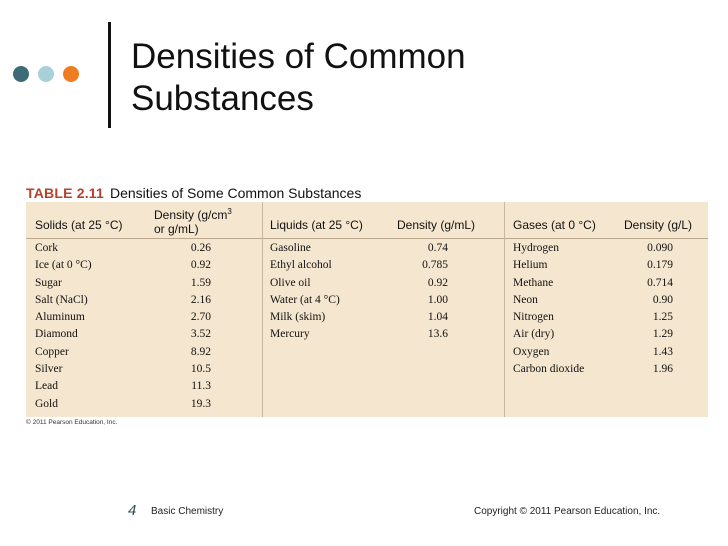 The width and height of the screenshot is (728, 546). What do you see at coordinates (200, 299) in the screenshot?
I see `table-cell: 2.16` at bounding box center [200, 299].